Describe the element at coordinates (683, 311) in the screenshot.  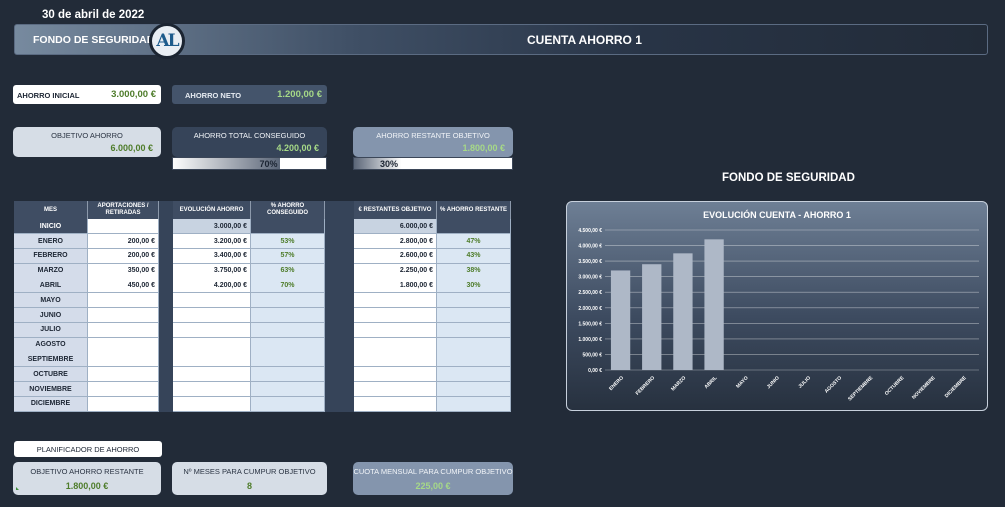
I see `chart-bar-marzo` at that location.